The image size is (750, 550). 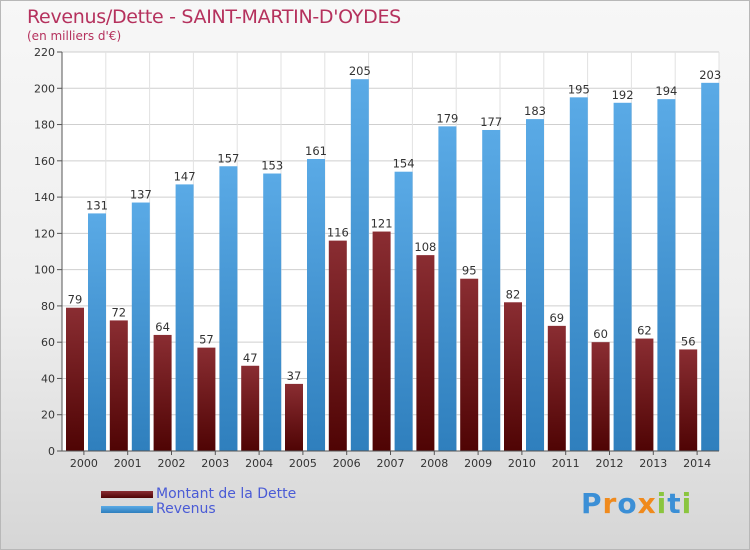 What do you see at coordinates (214, 17) in the screenshot?
I see `chart-title: Revenus/Dette - SAINT-MARTIN-D'OYDES` at bounding box center [214, 17].